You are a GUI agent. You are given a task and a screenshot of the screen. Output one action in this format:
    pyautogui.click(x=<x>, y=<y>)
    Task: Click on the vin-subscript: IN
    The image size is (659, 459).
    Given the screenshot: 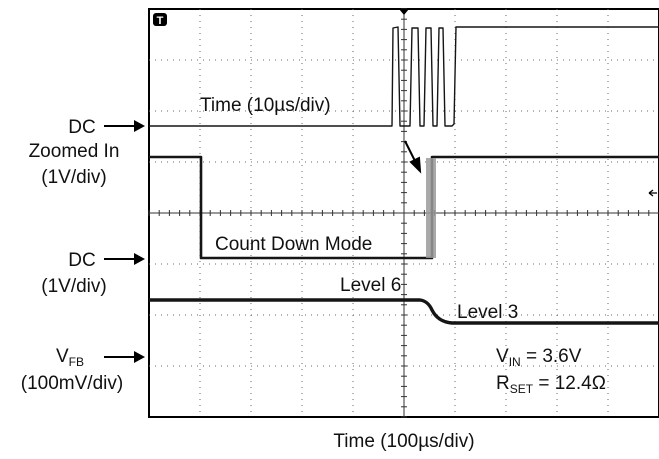 What is the action you would take?
    pyautogui.click(x=515, y=362)
    